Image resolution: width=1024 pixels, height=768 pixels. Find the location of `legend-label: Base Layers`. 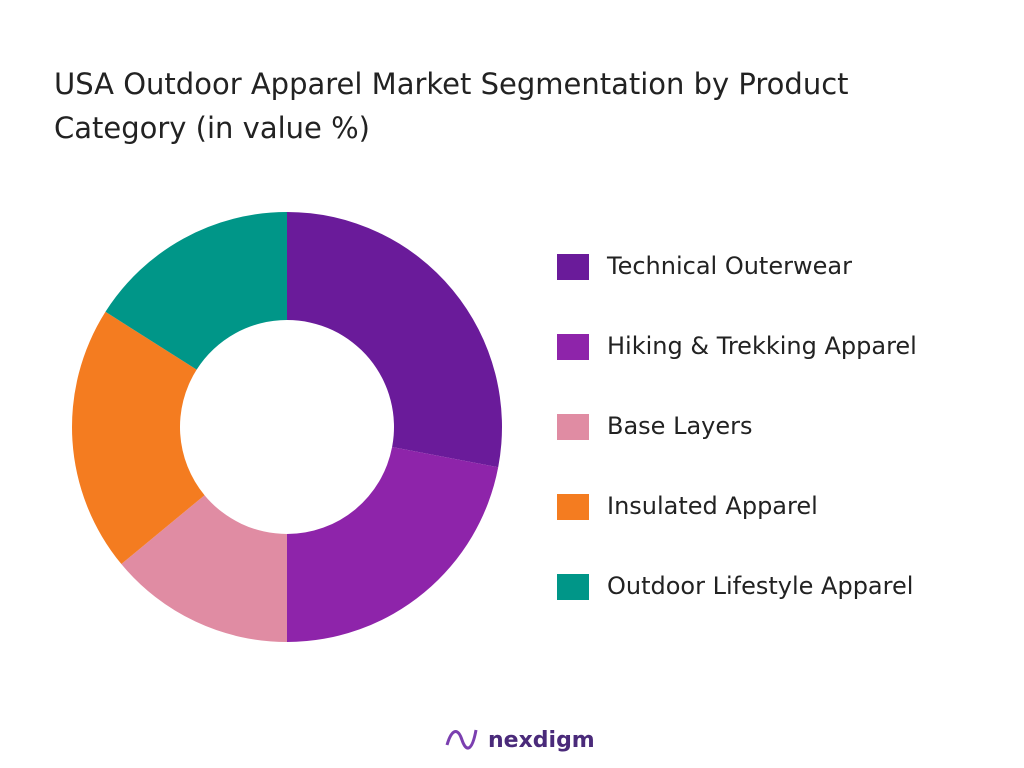

legend-label: Base Layers is located at coordinates (680, 426).